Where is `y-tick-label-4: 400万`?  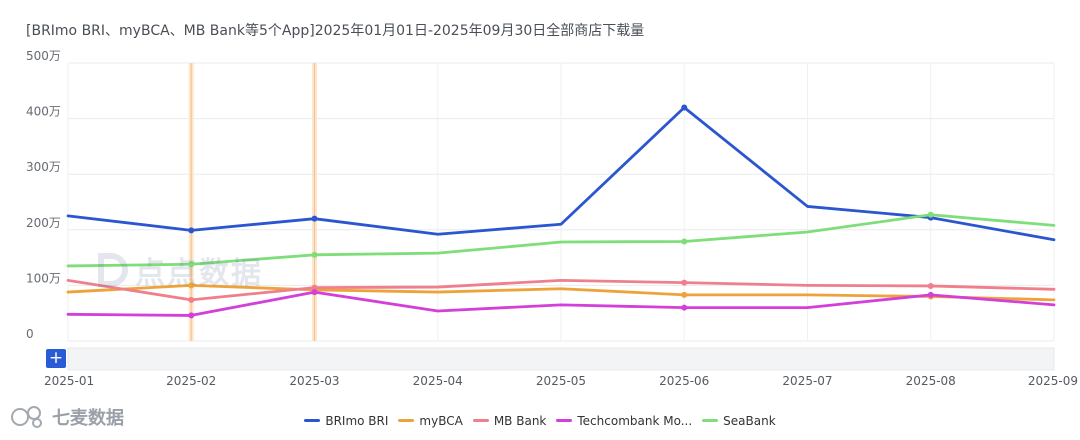
y-tick-label-4: 400万 is located at coordinates (43, 112).